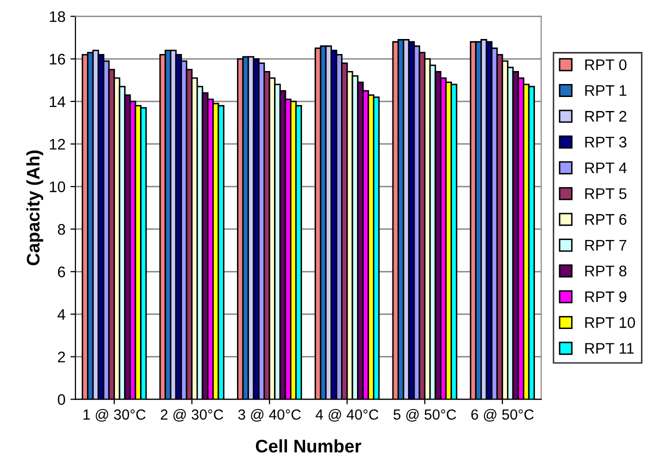 This screenshot has height=467, width=656. I want to click on legend-label: RPT 8, so click(605, 271).